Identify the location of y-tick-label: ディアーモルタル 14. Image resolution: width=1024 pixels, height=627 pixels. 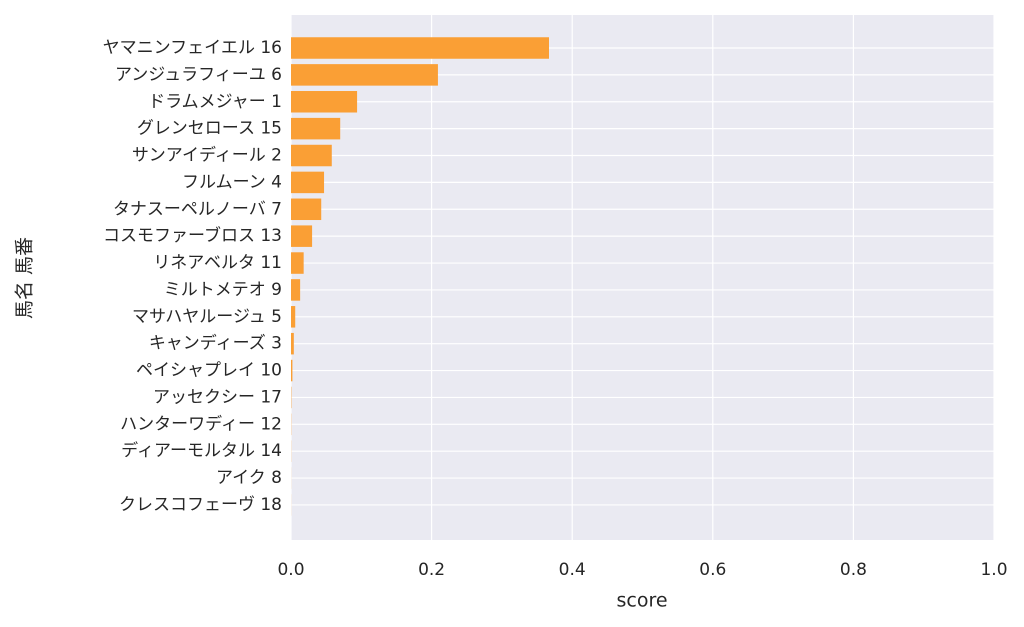
(201, 450).